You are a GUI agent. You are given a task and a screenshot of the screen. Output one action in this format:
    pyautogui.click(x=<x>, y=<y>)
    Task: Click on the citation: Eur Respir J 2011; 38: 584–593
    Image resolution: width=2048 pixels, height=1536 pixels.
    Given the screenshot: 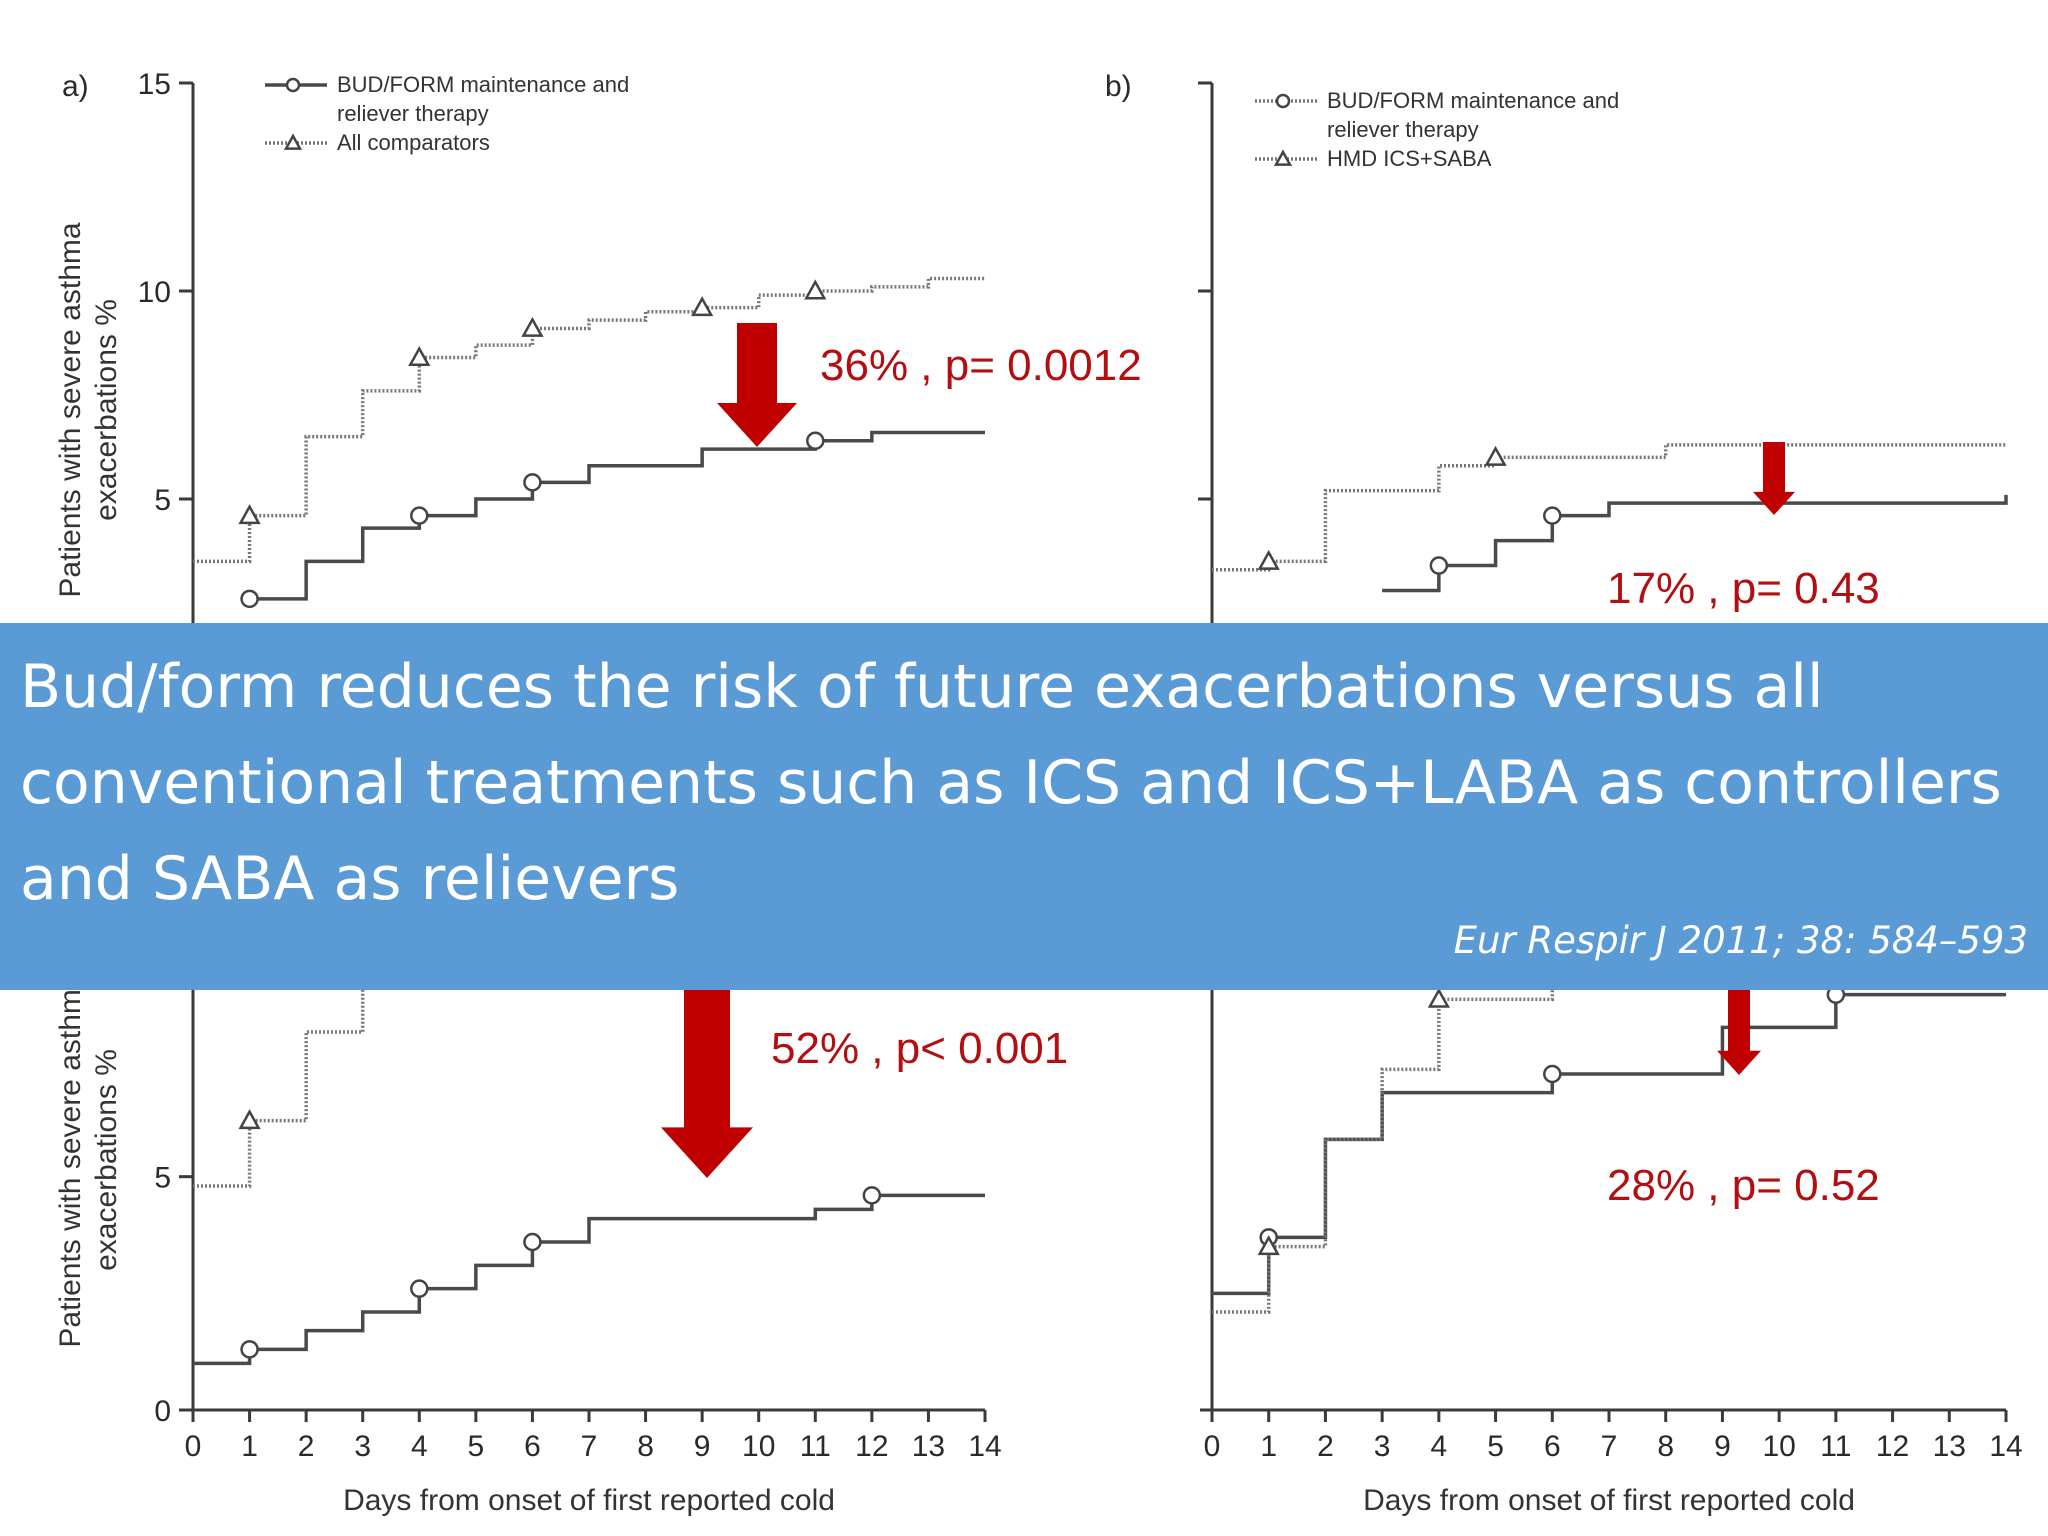 What is the action you would take?
    pyautogui.click(x=1740, y=940)
    